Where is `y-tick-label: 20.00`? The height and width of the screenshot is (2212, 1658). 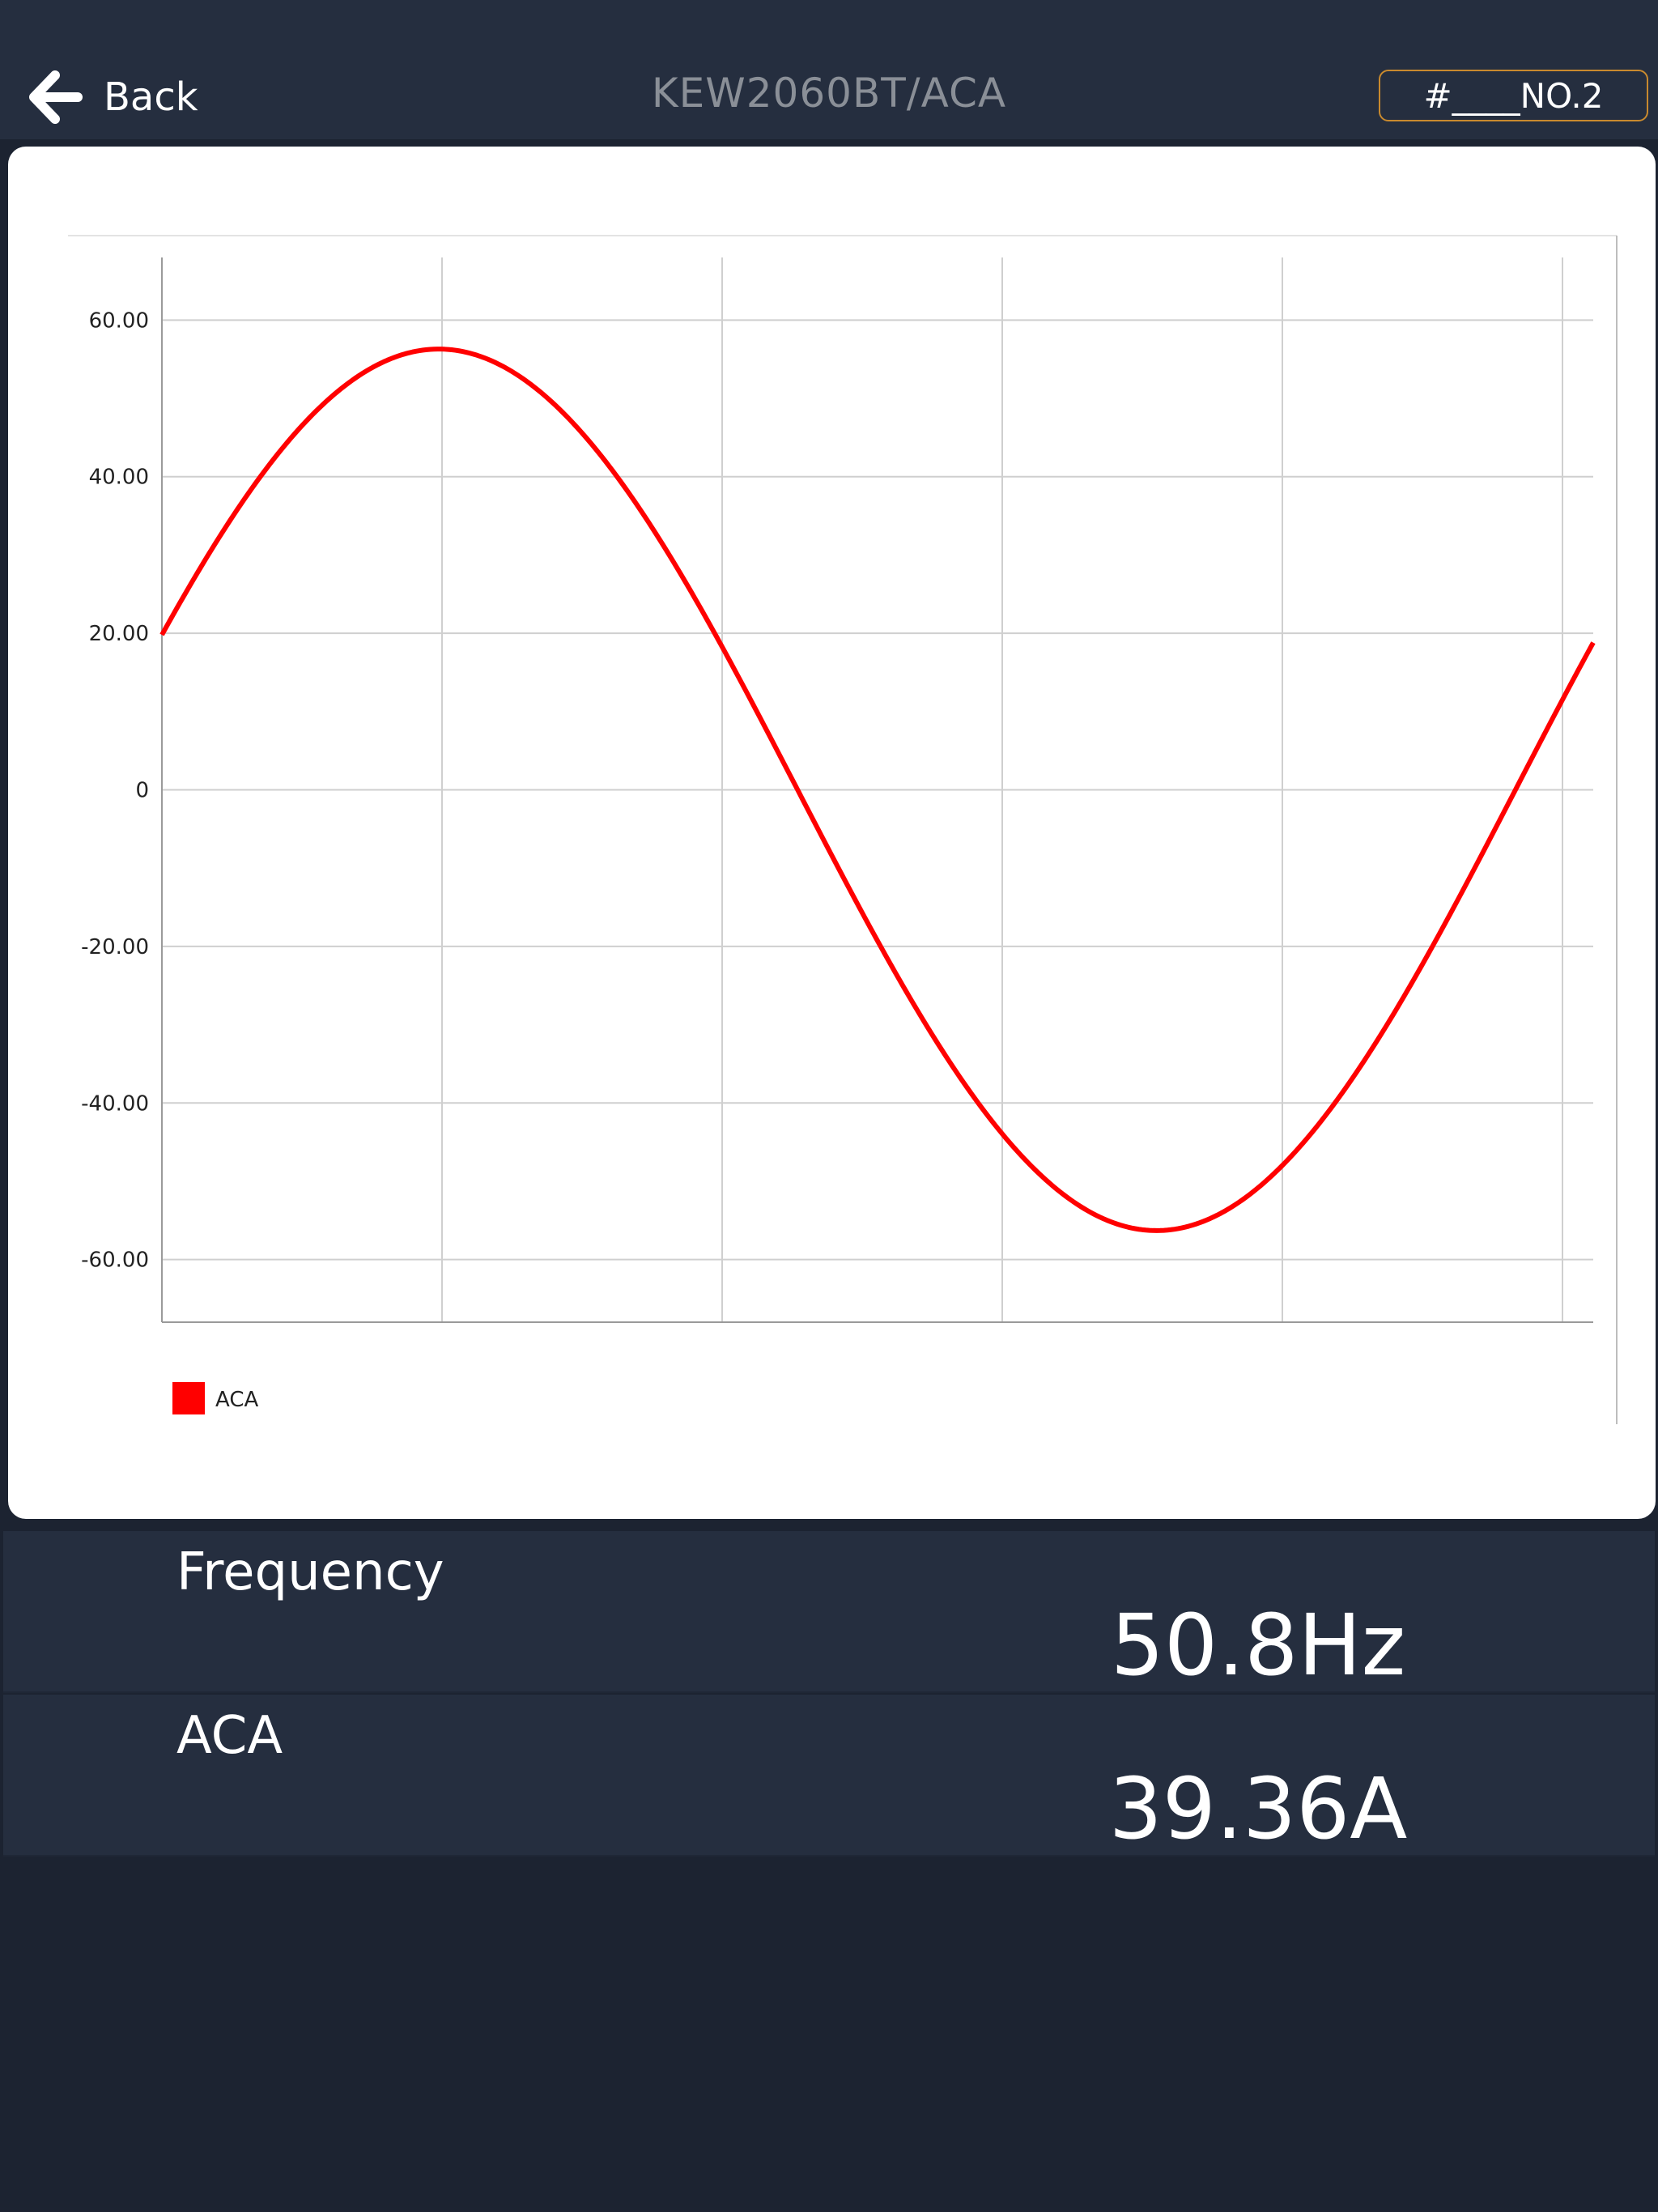
y-tick-label: 20.00 is located at coordinates (119, 634).